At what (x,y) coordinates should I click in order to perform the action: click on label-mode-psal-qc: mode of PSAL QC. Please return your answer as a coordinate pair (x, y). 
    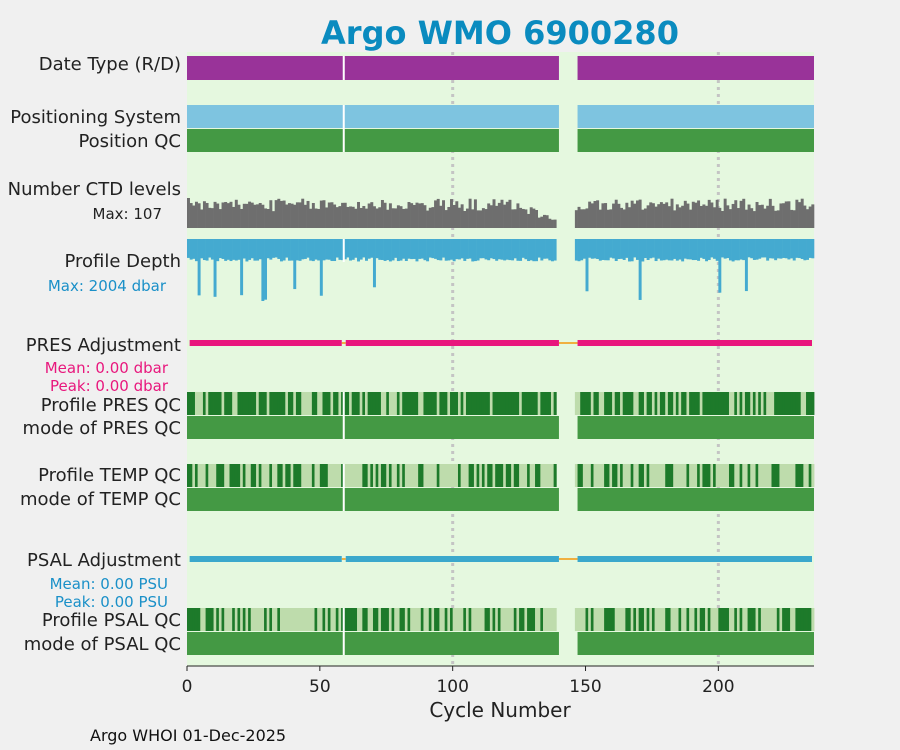
    Looking at the image, I should click on (102, 644).